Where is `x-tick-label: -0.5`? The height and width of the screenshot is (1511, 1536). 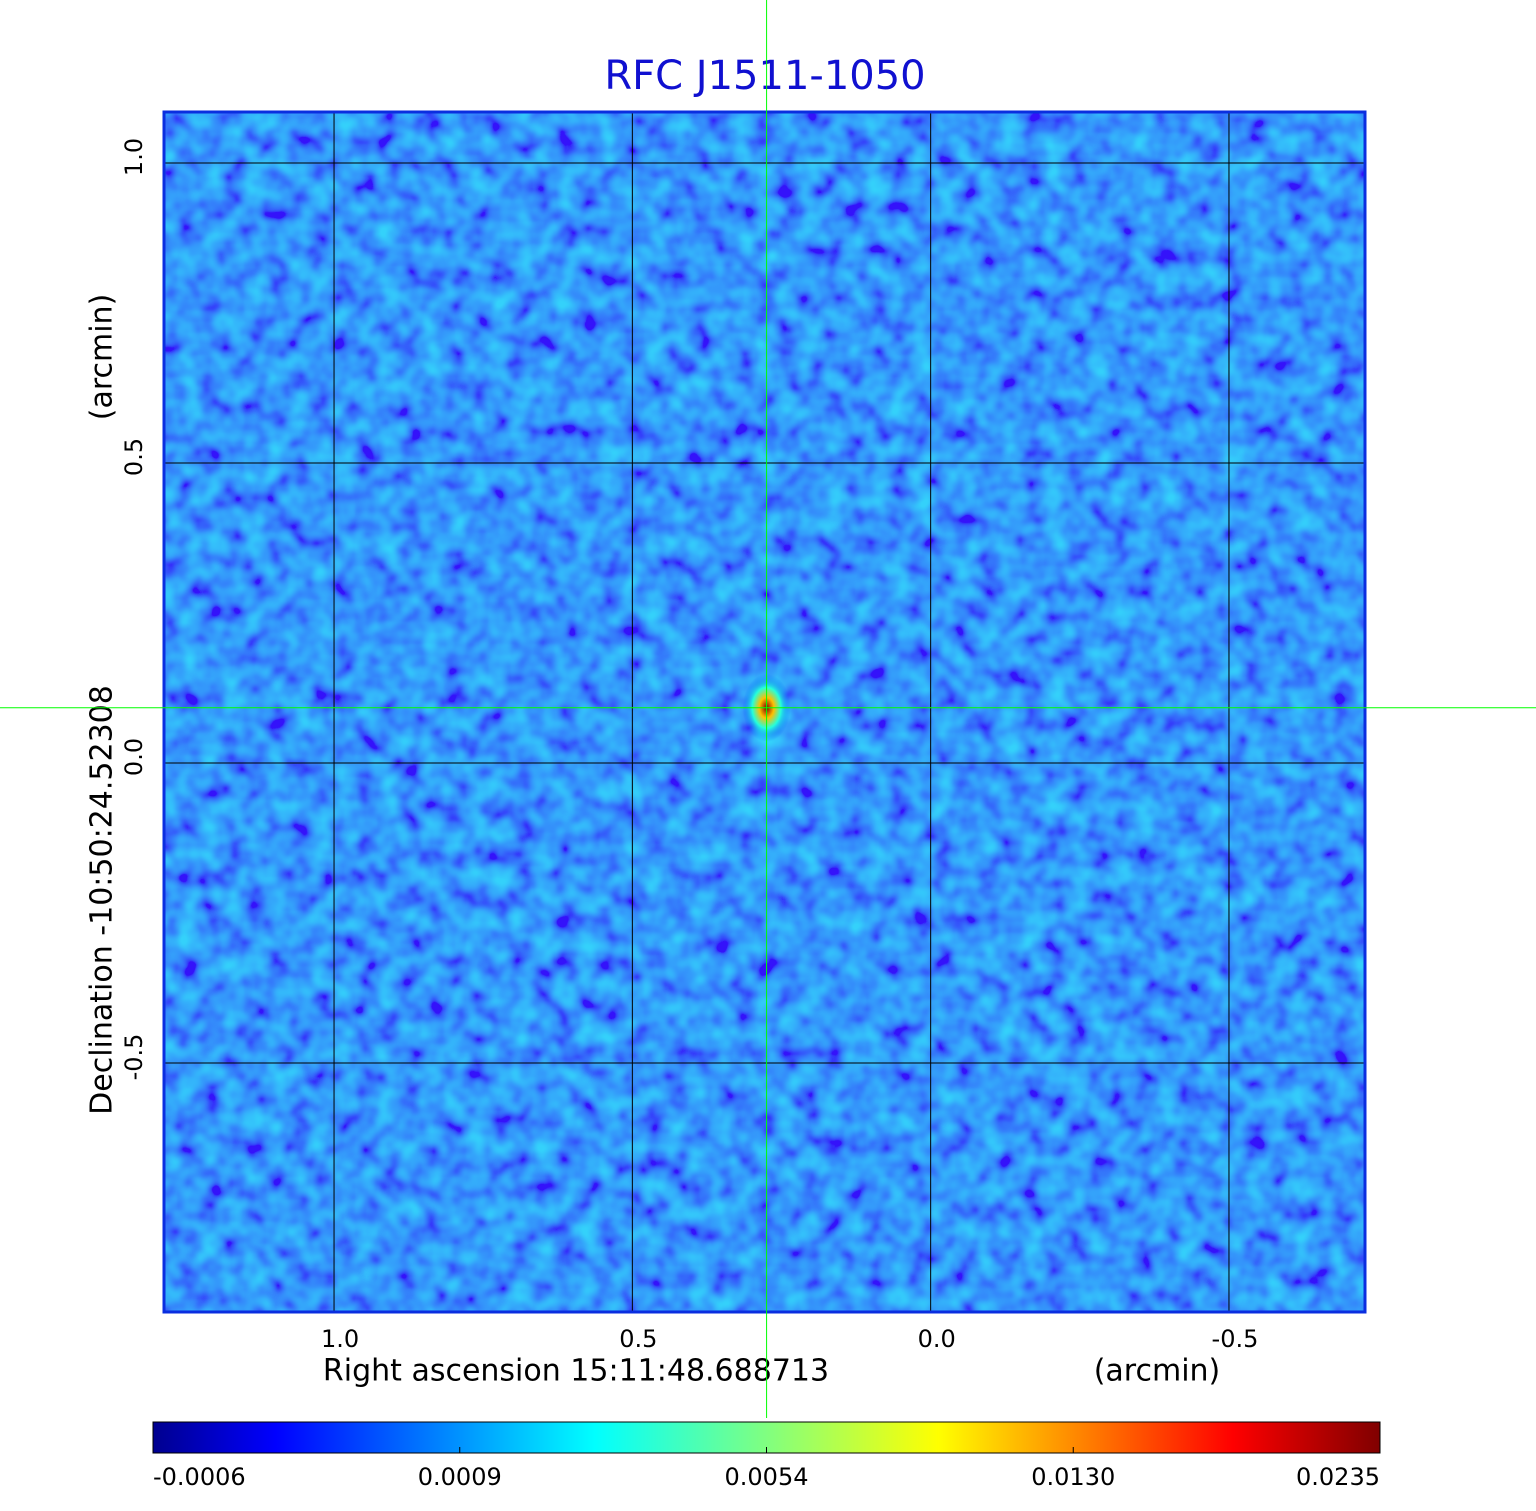 x-tick-label: -0.5 is located at coordinates (1235, 1339).